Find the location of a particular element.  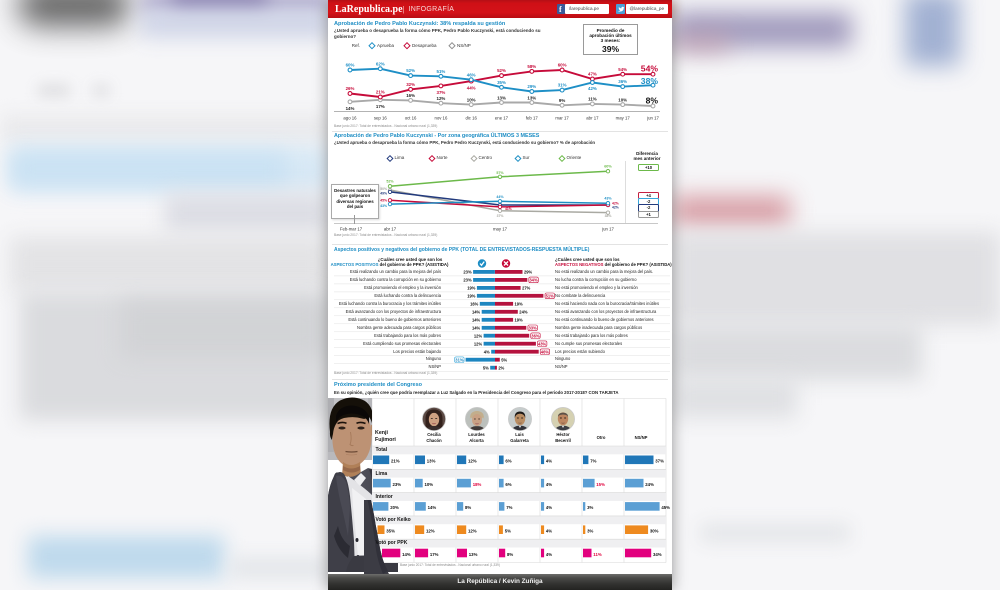

svg-text: 36% is located at coordinates (622, 81).